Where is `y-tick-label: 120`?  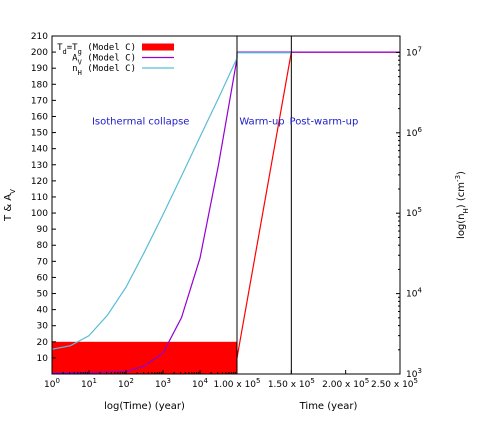
y-tick-label: 120 is located at coordinates (39, 182).